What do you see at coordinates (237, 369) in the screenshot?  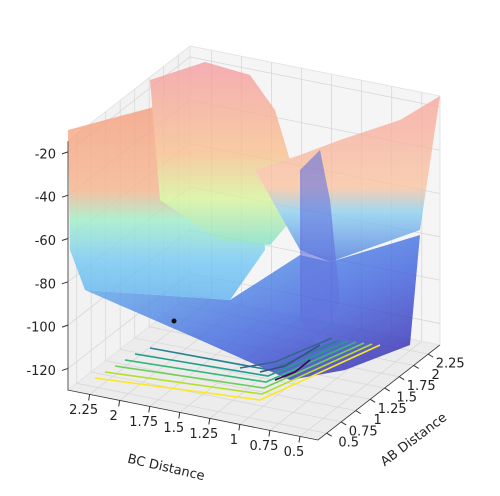 I see `floor-contours` at bounding box center [237, 369].